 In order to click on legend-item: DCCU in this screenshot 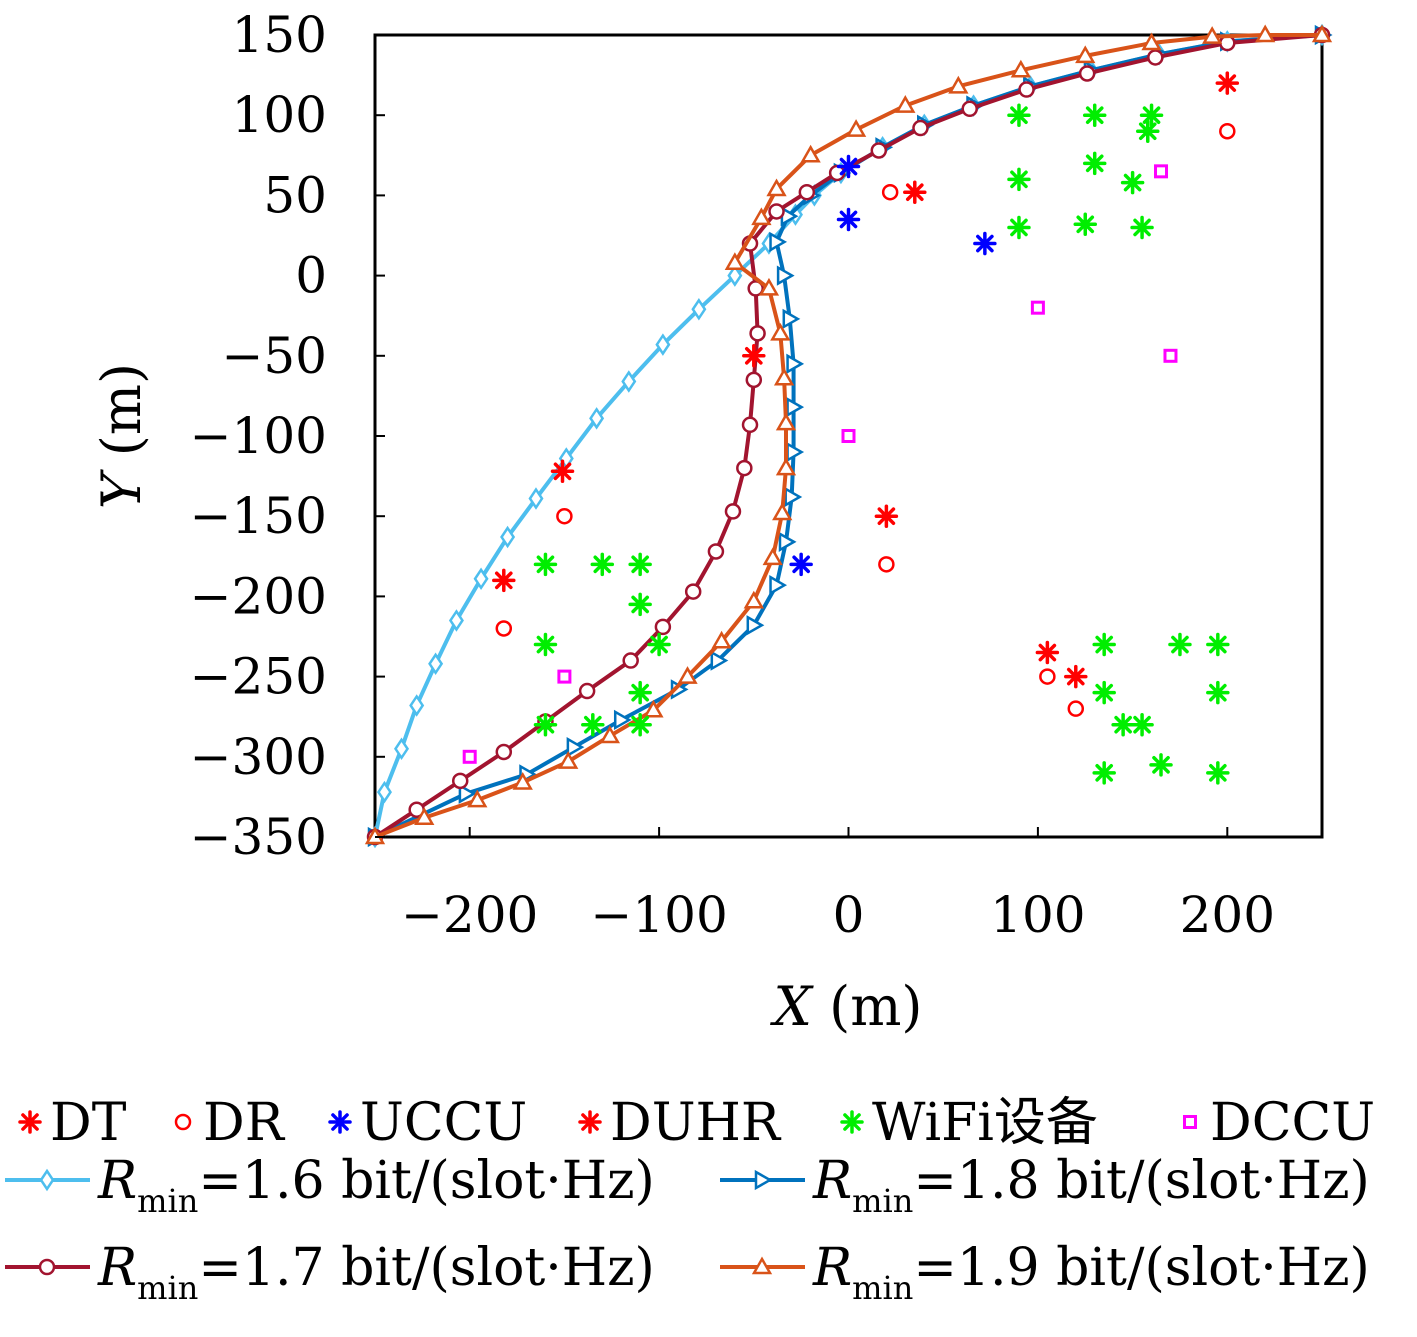, I will do `click(1279, 1123)`.